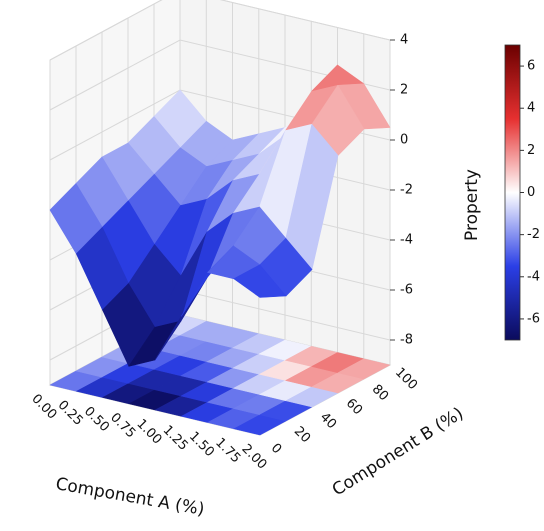 The width and height of the screenshot is (544, 531). Describe the element at coordinates (512, 192) in the screenshot. I see `colorbar` at that location.